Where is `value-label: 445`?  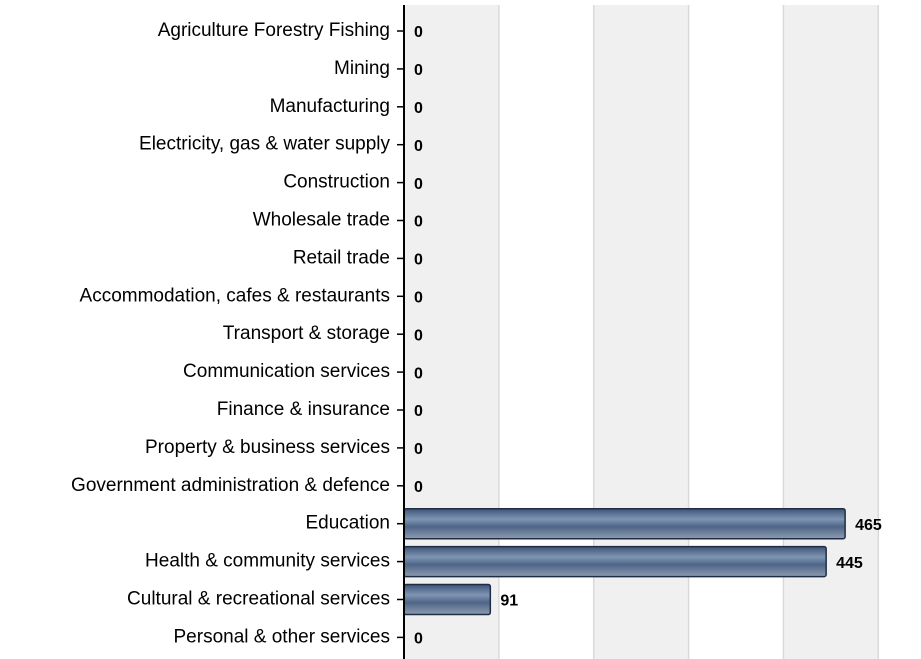 value-label: 445 is located at coordinates (849, 563).